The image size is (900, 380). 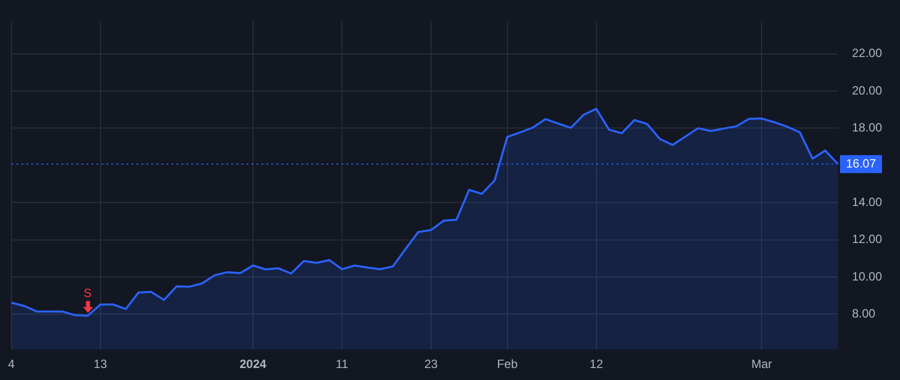 I want to click on y-tick-label: 14.00, so click(x=867, y=201).